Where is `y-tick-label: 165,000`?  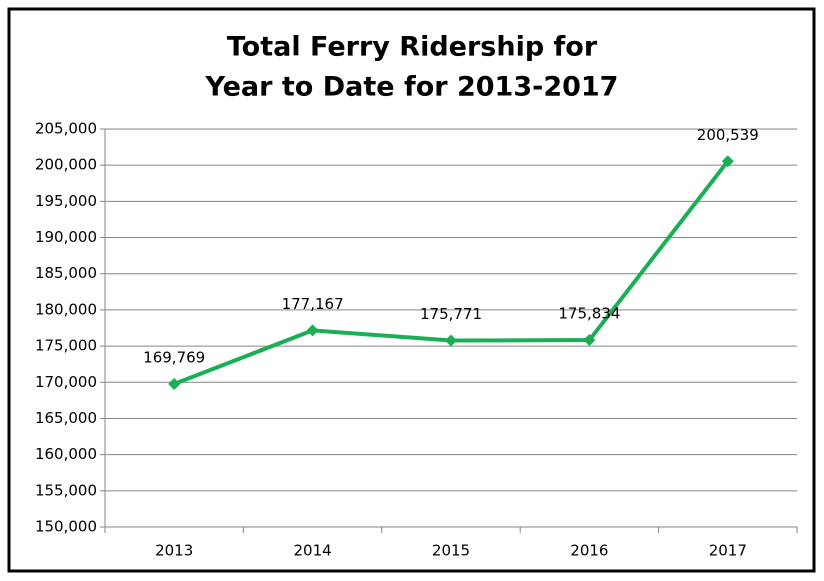 y-tick-label: 165,000 is located at coordinates (66, 418).